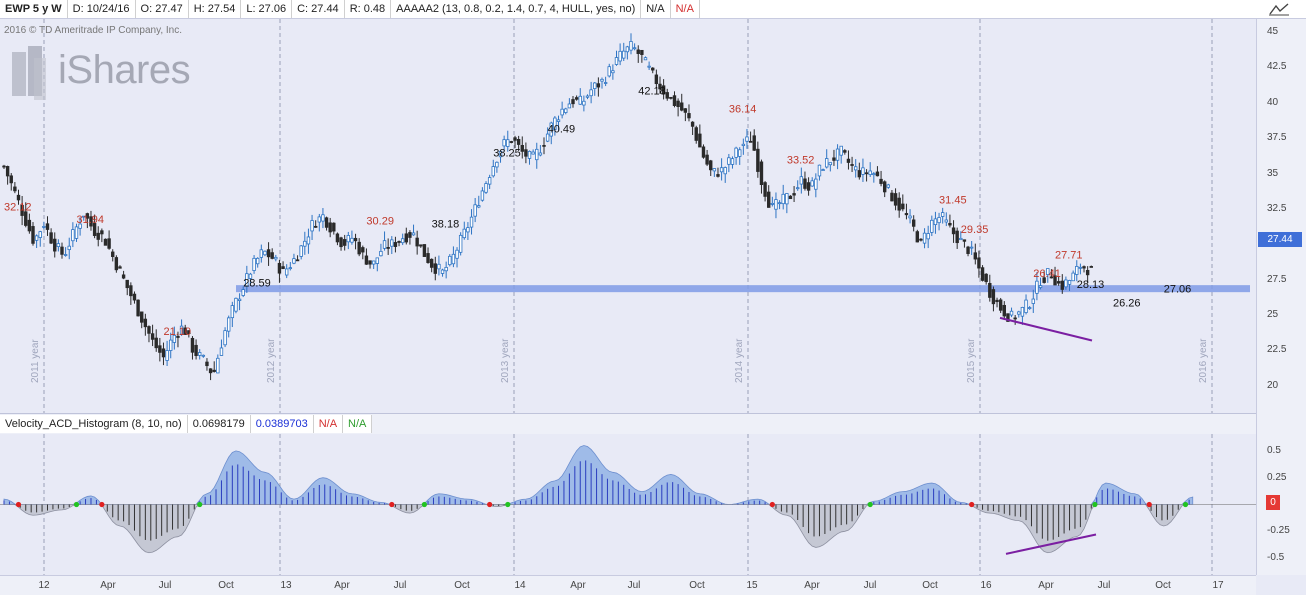 The height and width of the screenshot is (595, 1306). What do you see at coordinates (1051, 544) in the screenshot?
I see `divergence-line-indicator` at bounding box center [1051, 544].